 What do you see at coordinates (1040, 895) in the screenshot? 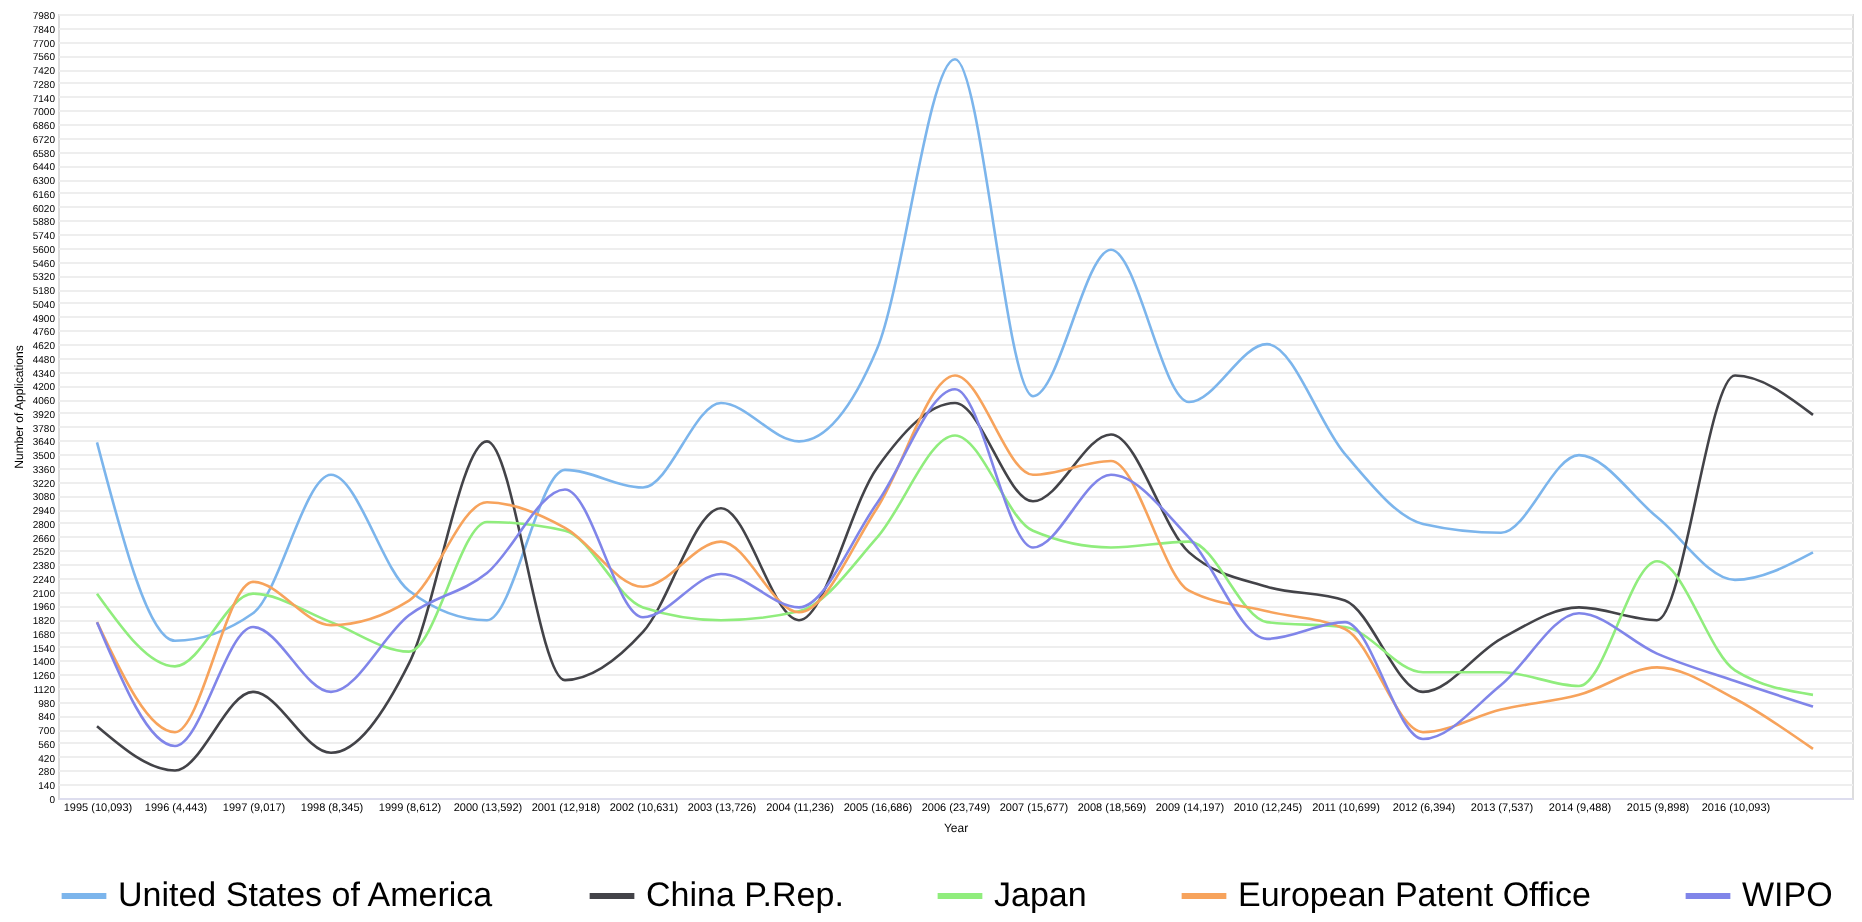
I see `legend-label: Japan` at bounding box center [1040, 895].